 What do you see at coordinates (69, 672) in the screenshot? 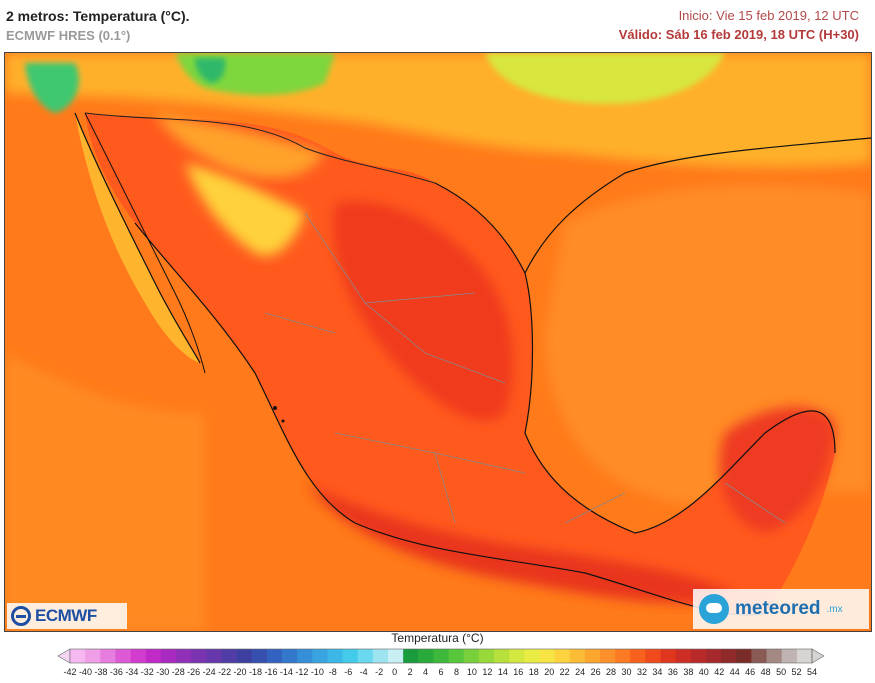
I see `legend-tick-label: -42` at bounding box center [69, 672].